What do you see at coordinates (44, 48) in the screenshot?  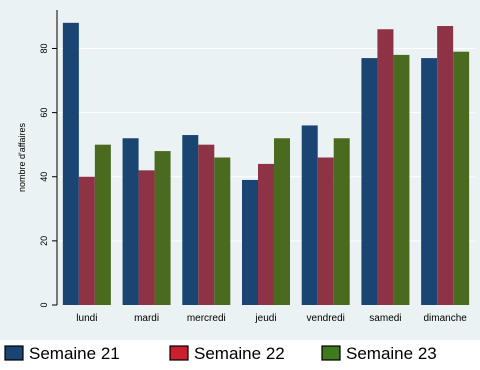 I see `y-tick-label: 80` at bounding box center [44, 48].